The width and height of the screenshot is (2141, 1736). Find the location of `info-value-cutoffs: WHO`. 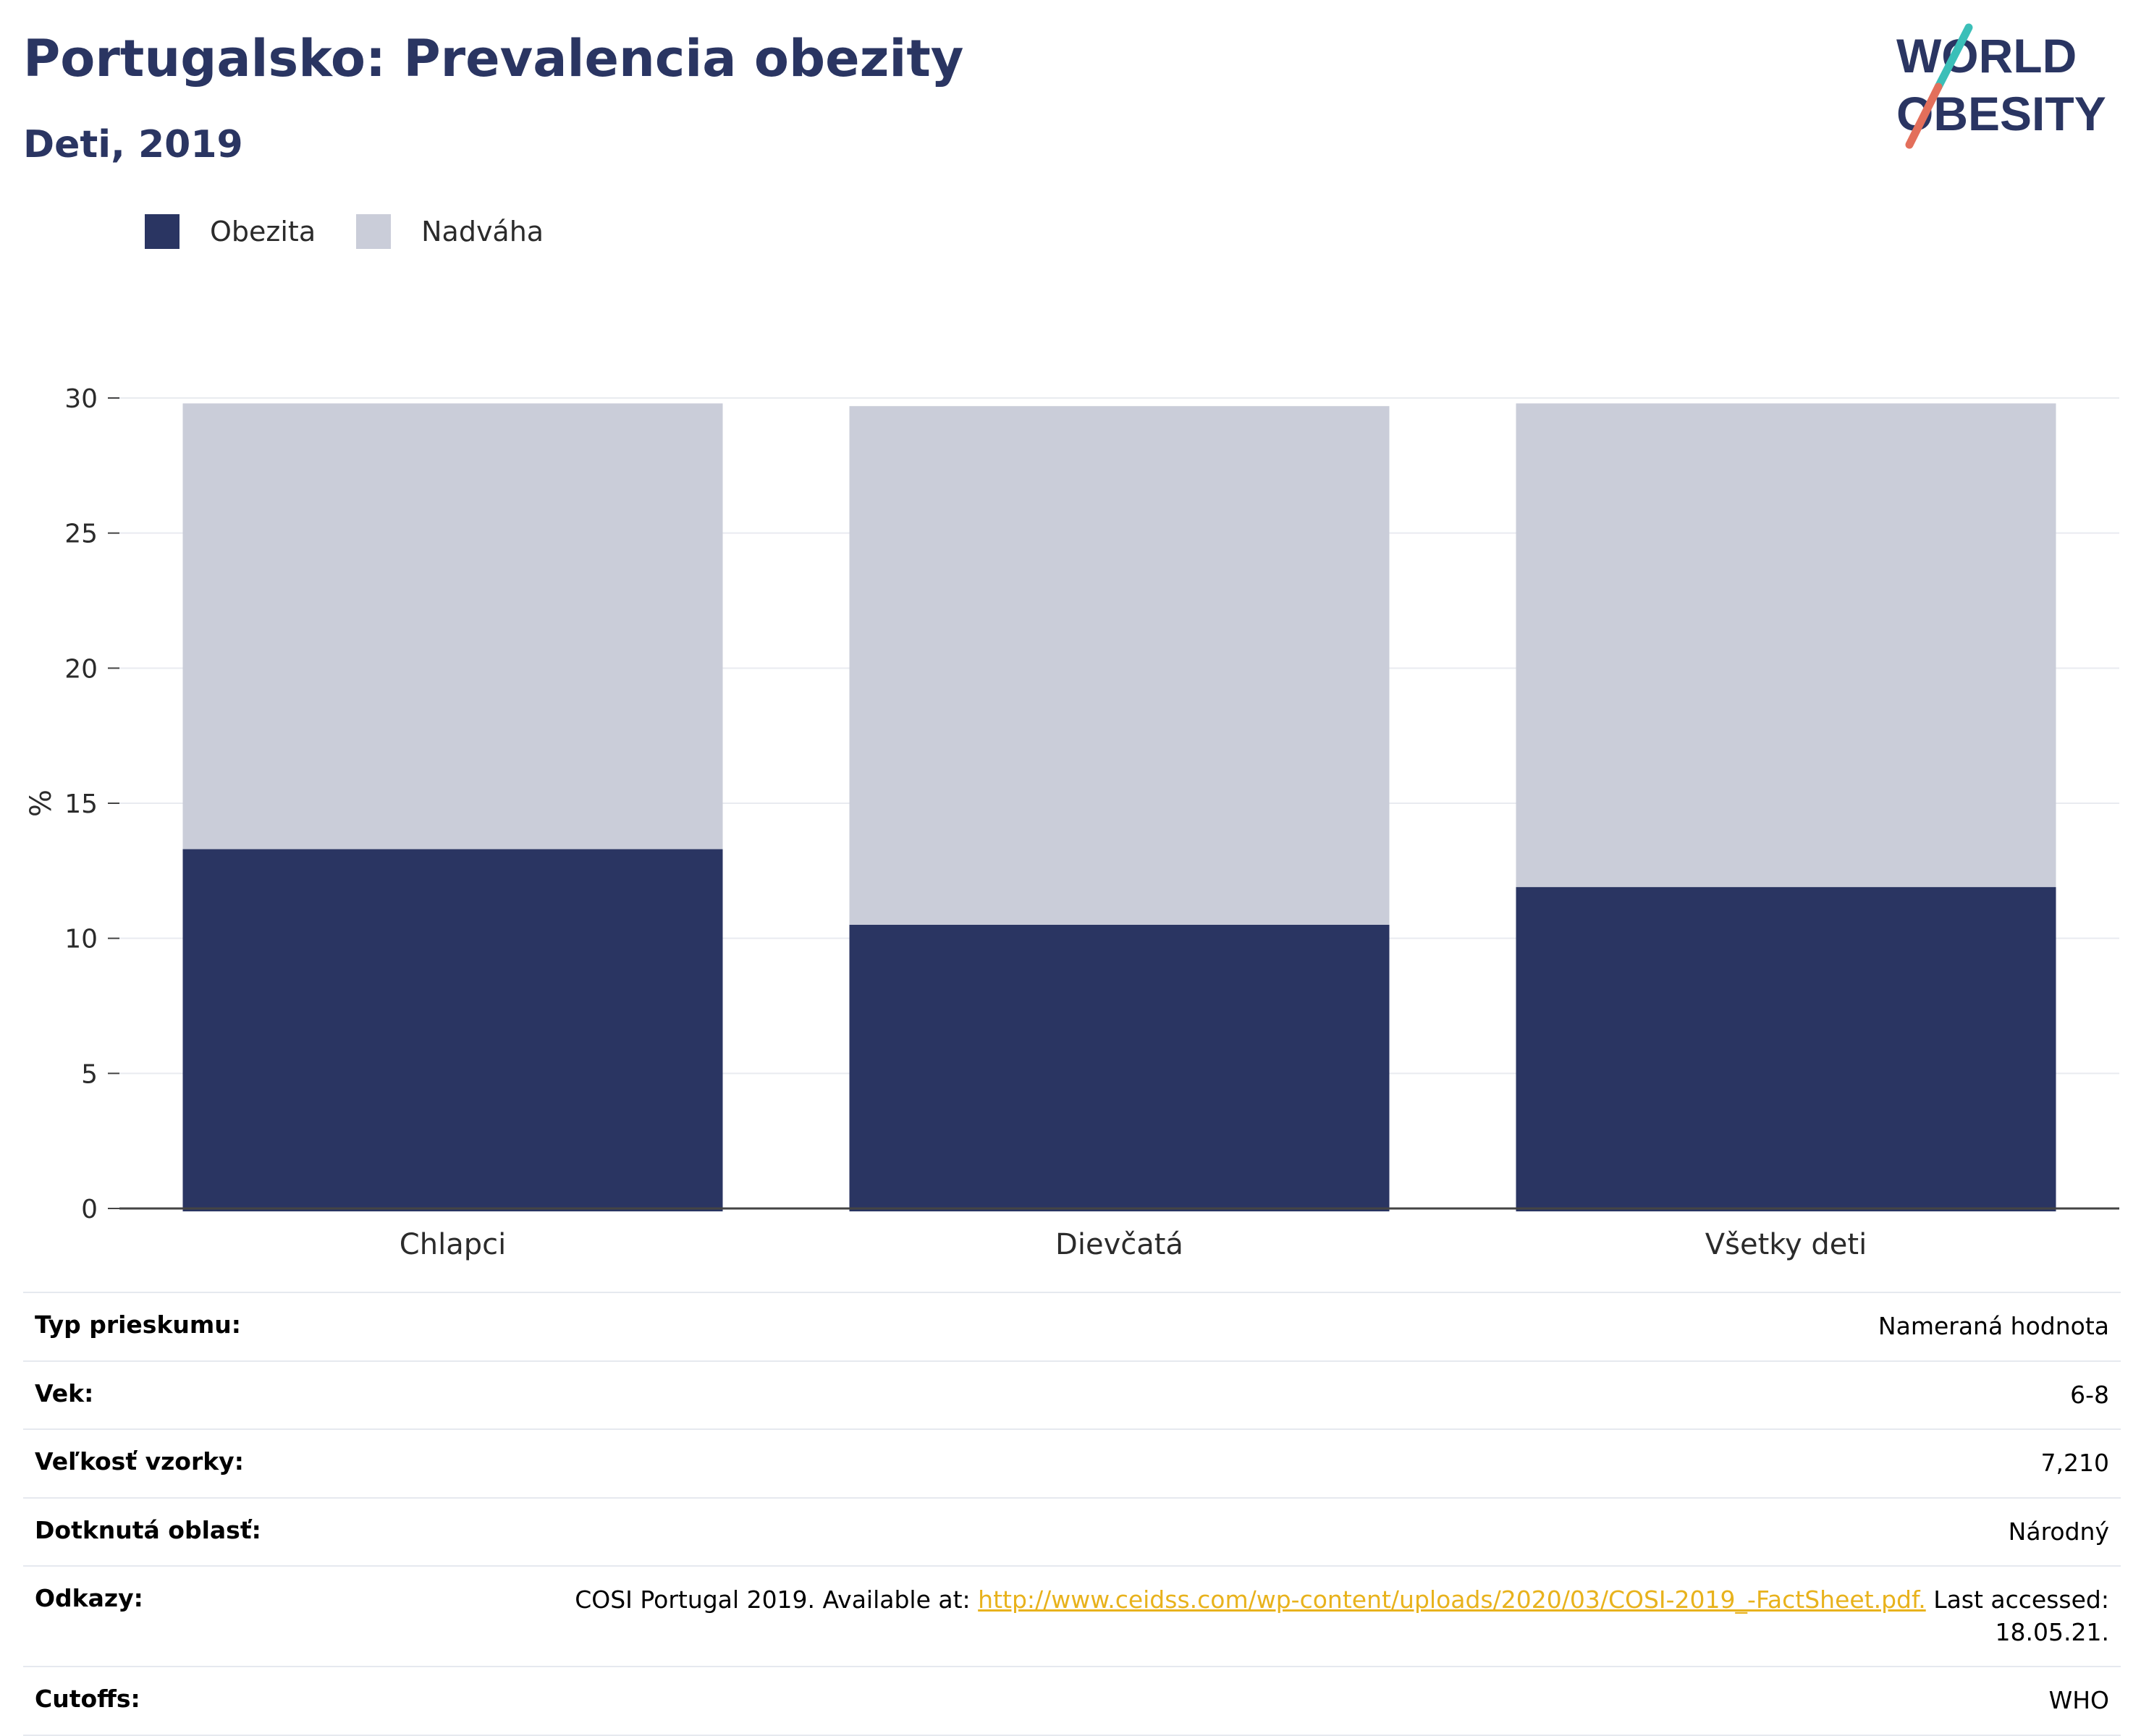

info-value-cutoffs: WHO is located at coordinates (1228, 1701).